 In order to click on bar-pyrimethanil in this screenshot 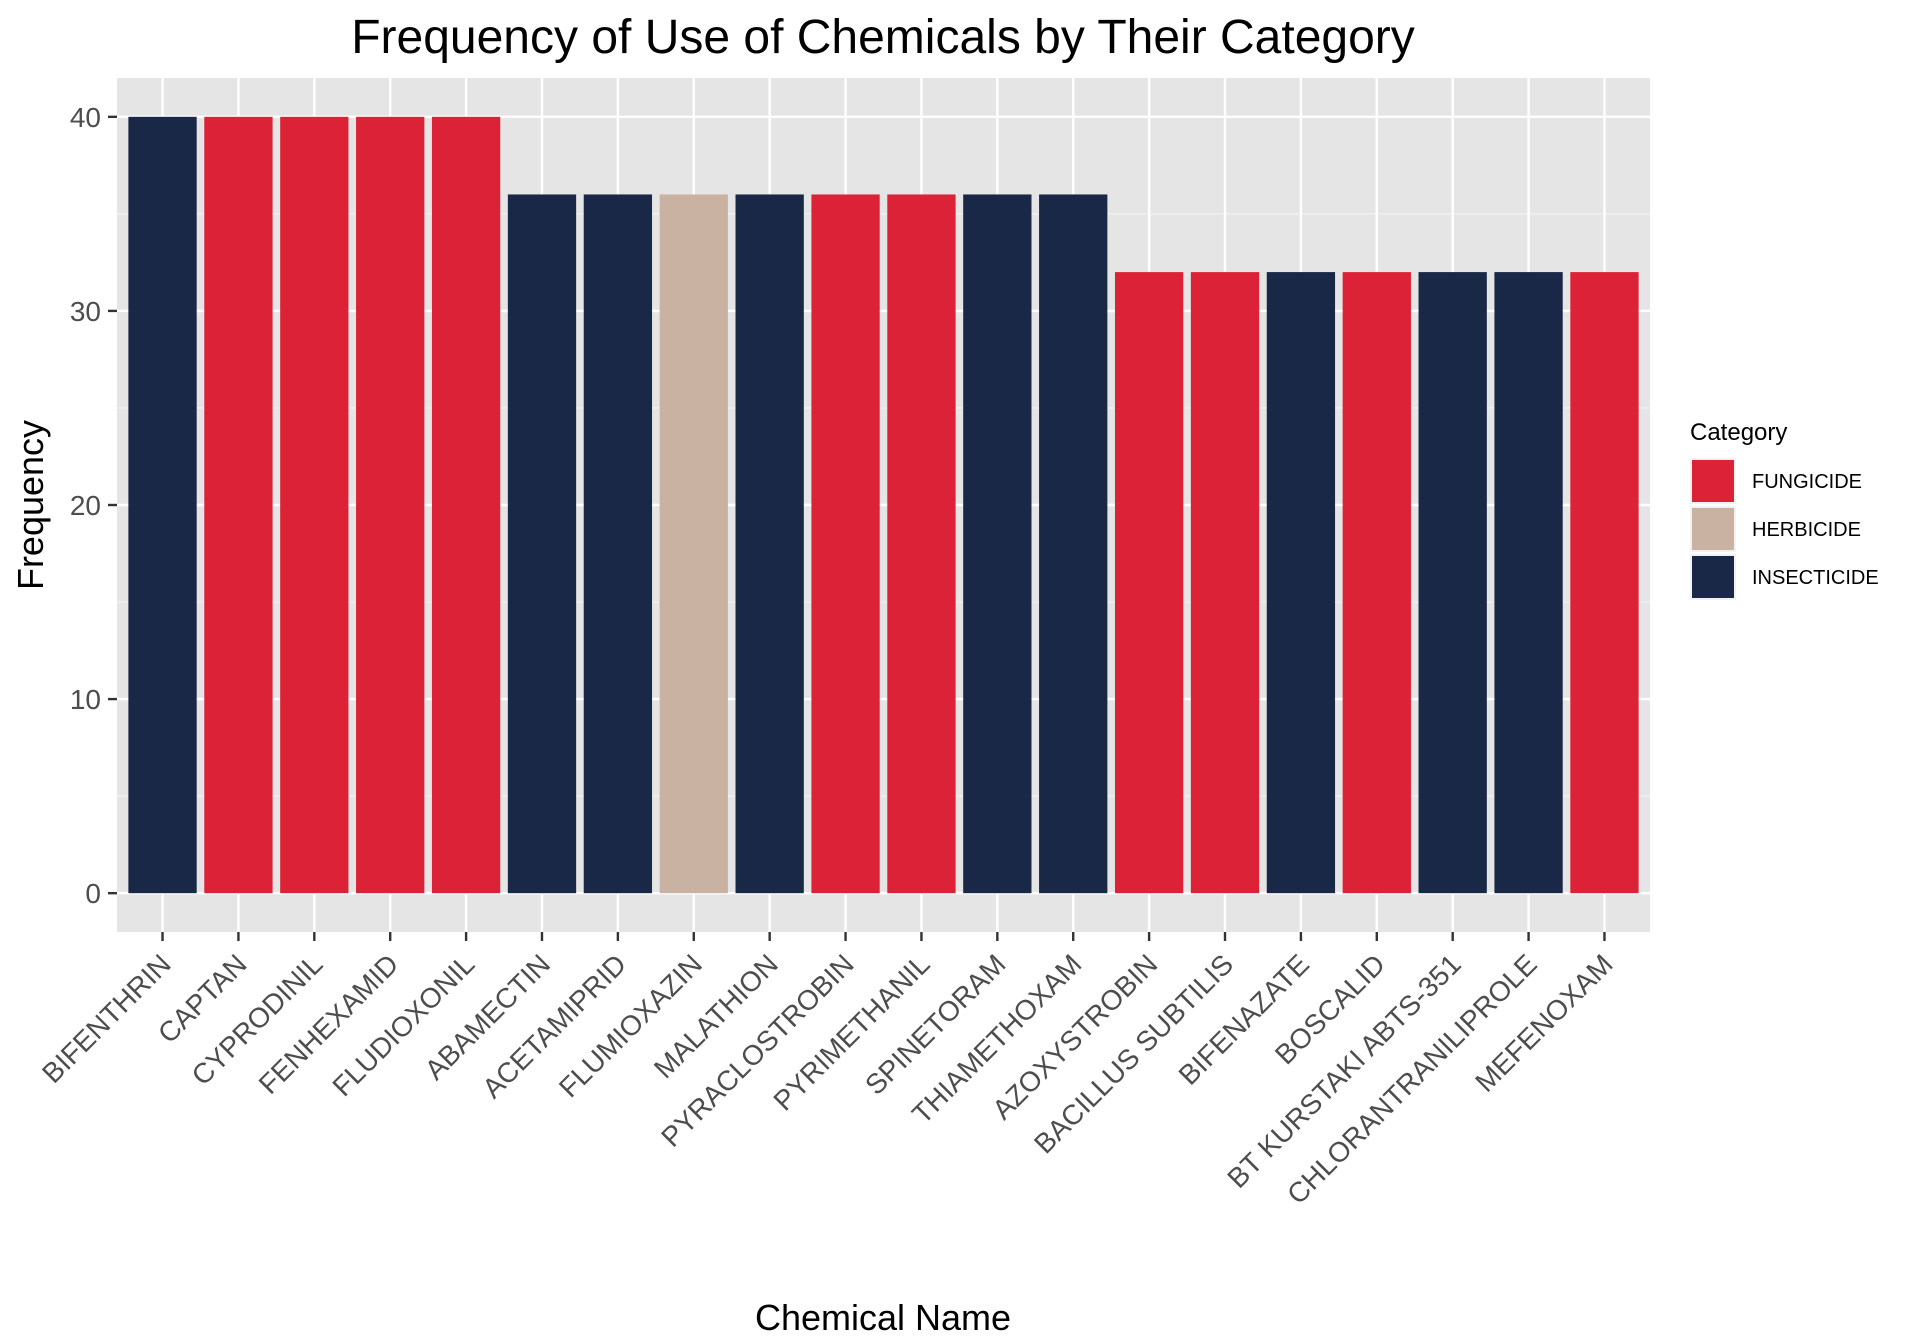, I will do `click(921, 544)`.